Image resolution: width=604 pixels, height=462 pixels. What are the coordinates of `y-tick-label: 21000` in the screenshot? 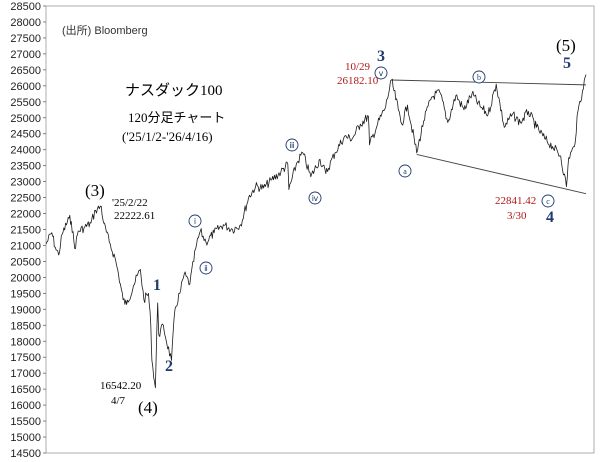 It's located at (25, 246).